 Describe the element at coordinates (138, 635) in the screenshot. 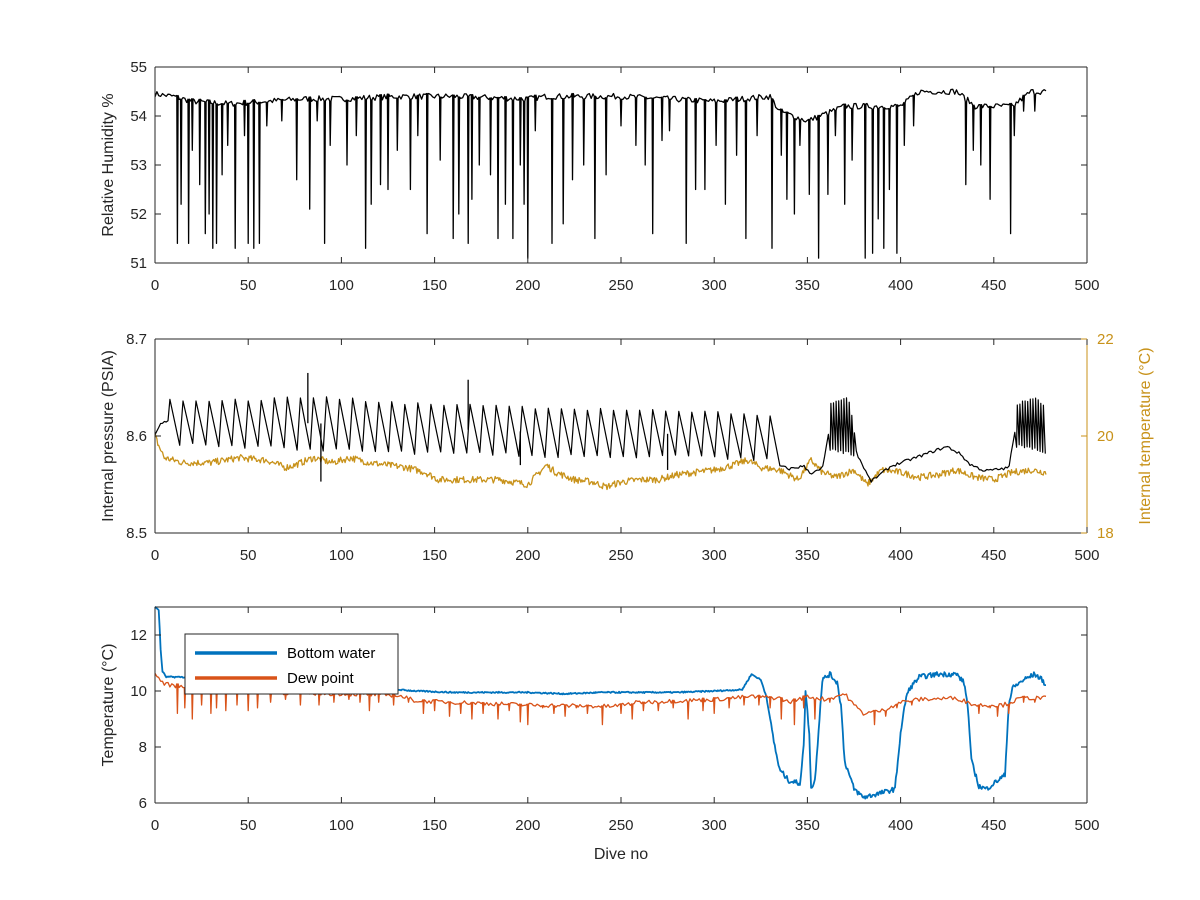

I see `y-tick-label: 12` at that location.